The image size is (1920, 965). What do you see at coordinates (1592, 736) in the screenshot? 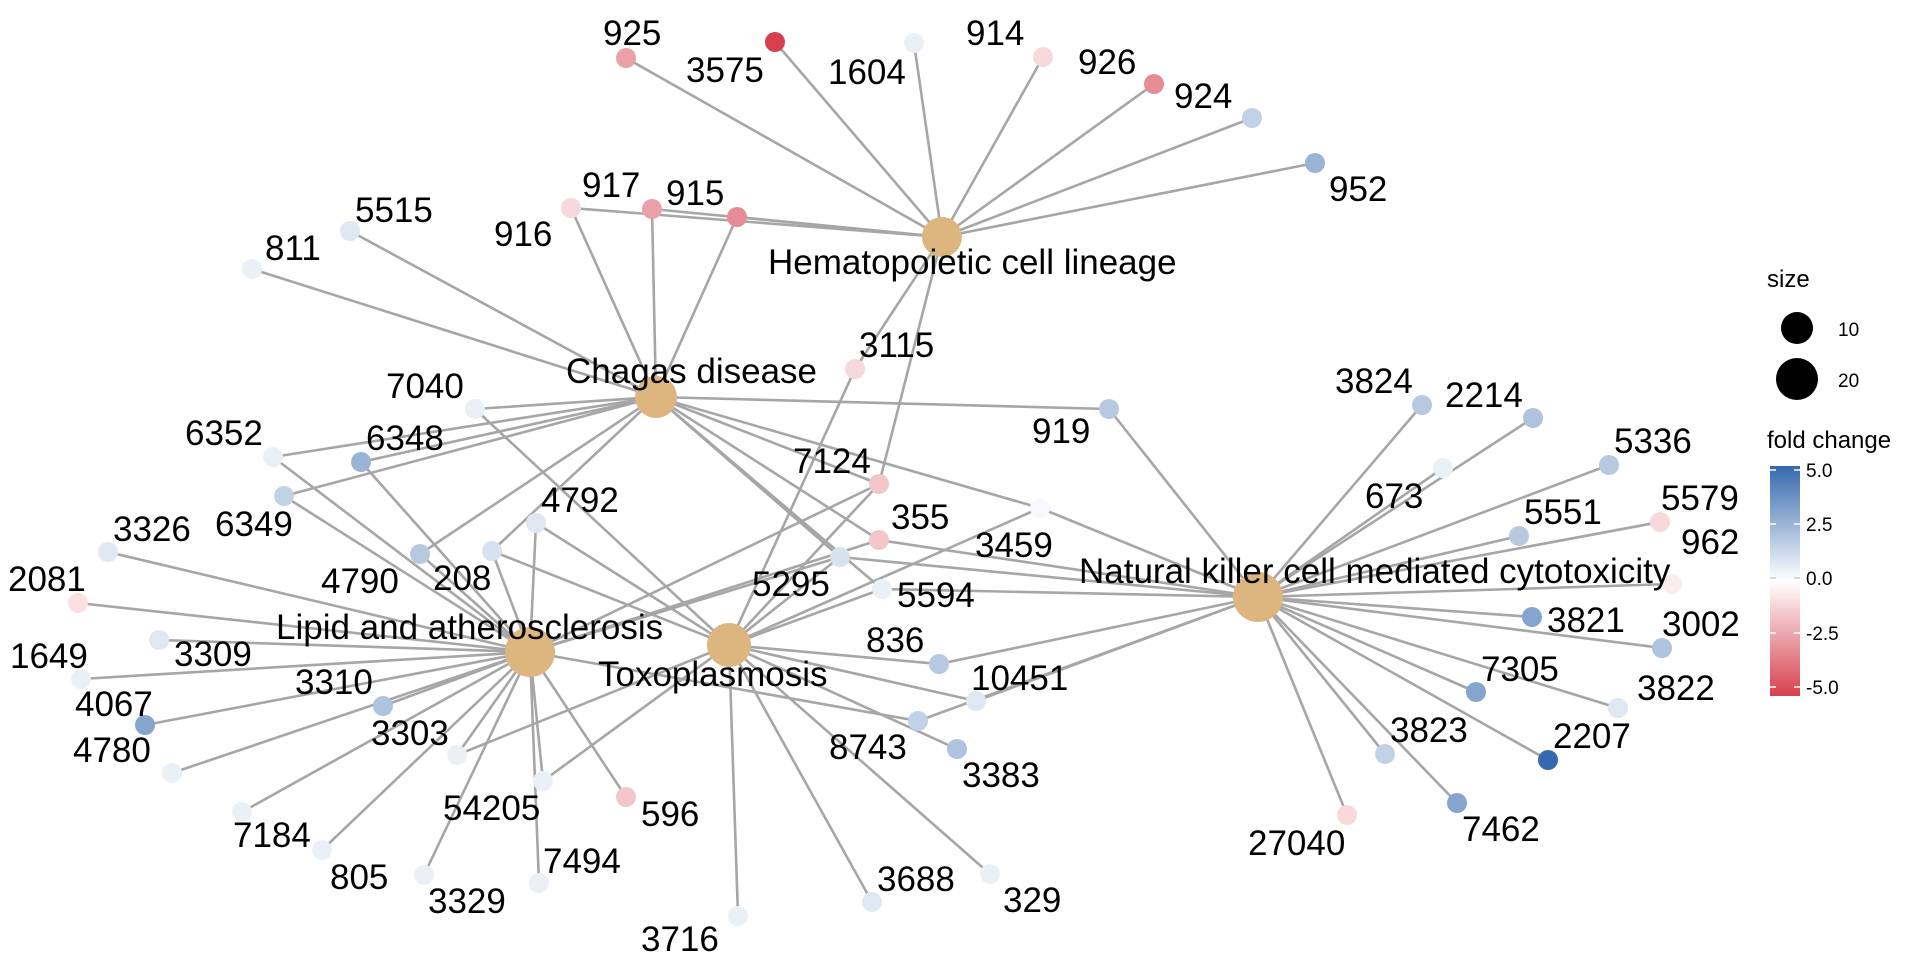
I see `gene-label-2207: 2207` at bounding box center [1592, 736].